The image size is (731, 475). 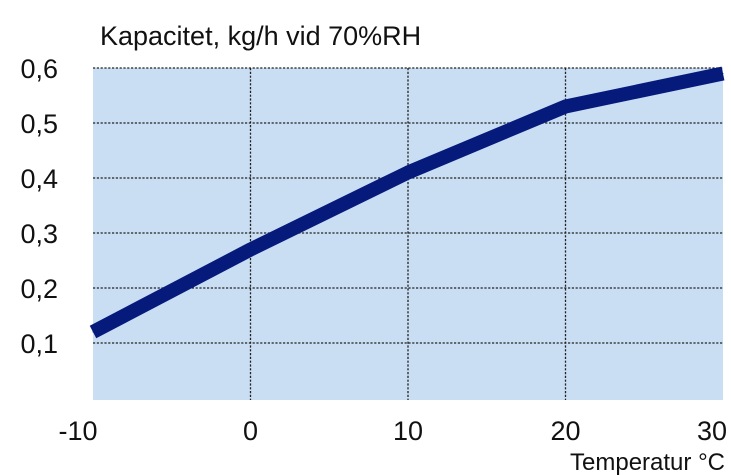 I want to click on x-tick-label: 10, so click(x=408, y=431).